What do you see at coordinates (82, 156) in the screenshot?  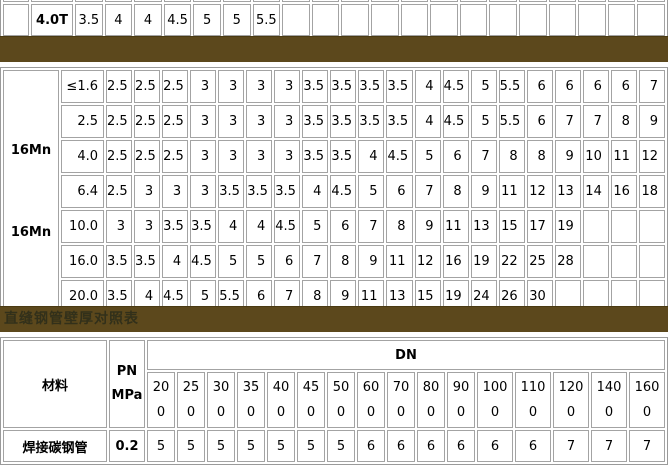 I see `thickness-cell: 4.0` at bounding box center [82, 156].